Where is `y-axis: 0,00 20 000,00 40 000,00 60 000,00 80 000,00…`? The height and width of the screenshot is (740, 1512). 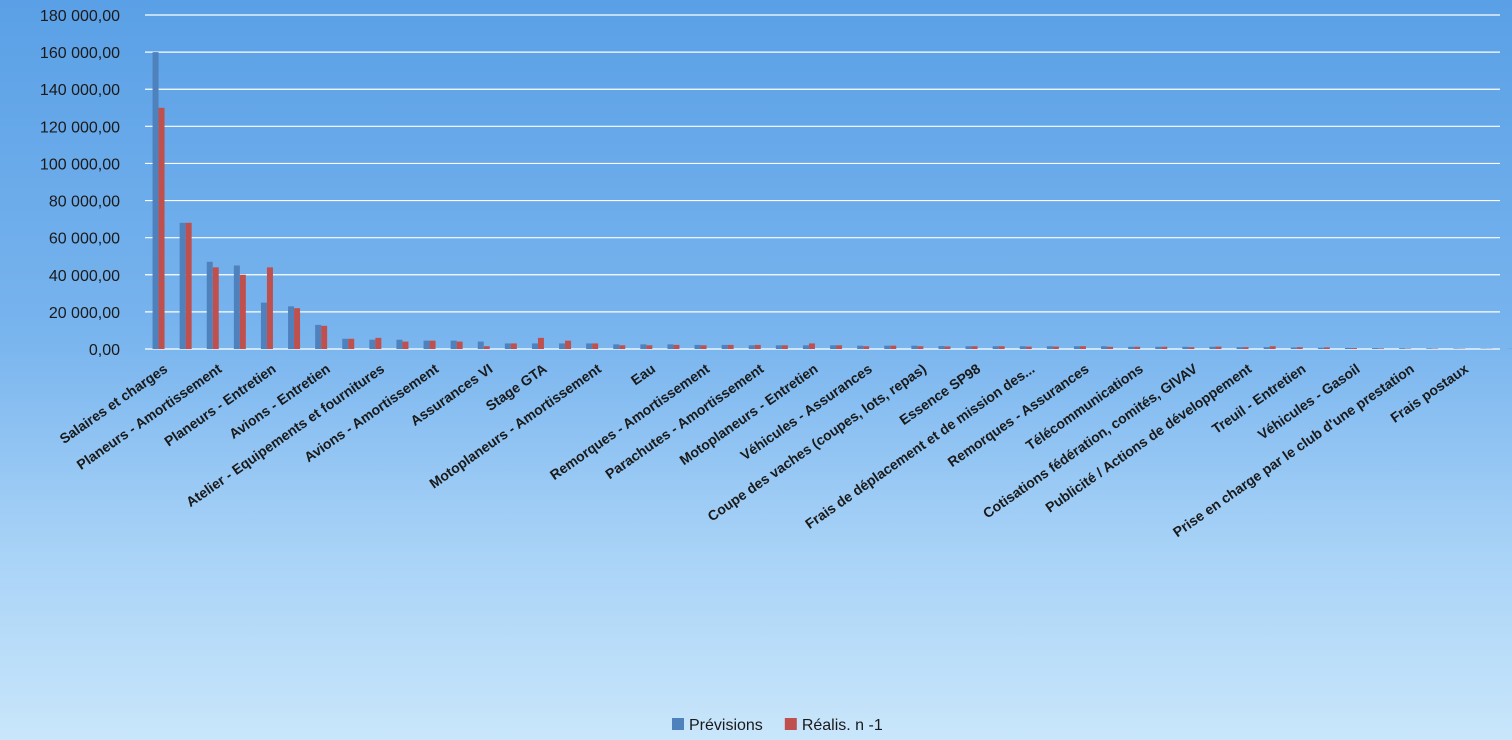
y-axis: 0,00 20 000,00 40 000,00 60 000,00 80 000,00… is located at coordinates (80, 183).